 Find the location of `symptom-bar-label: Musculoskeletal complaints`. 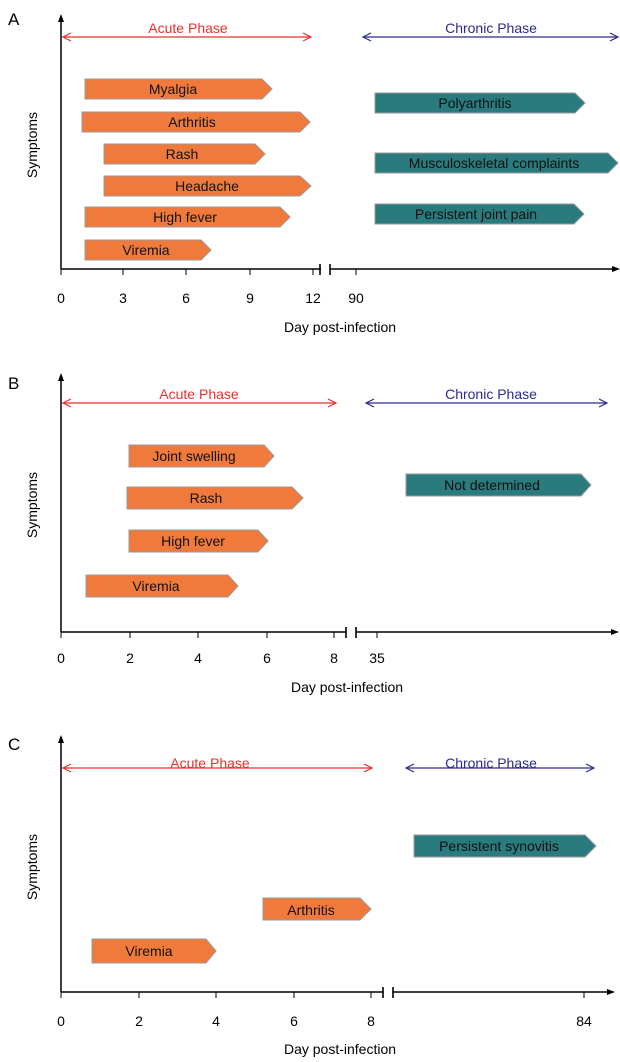

symptom-bar-label: Musculoskeletal complaints is located at coordinates (494, 163).